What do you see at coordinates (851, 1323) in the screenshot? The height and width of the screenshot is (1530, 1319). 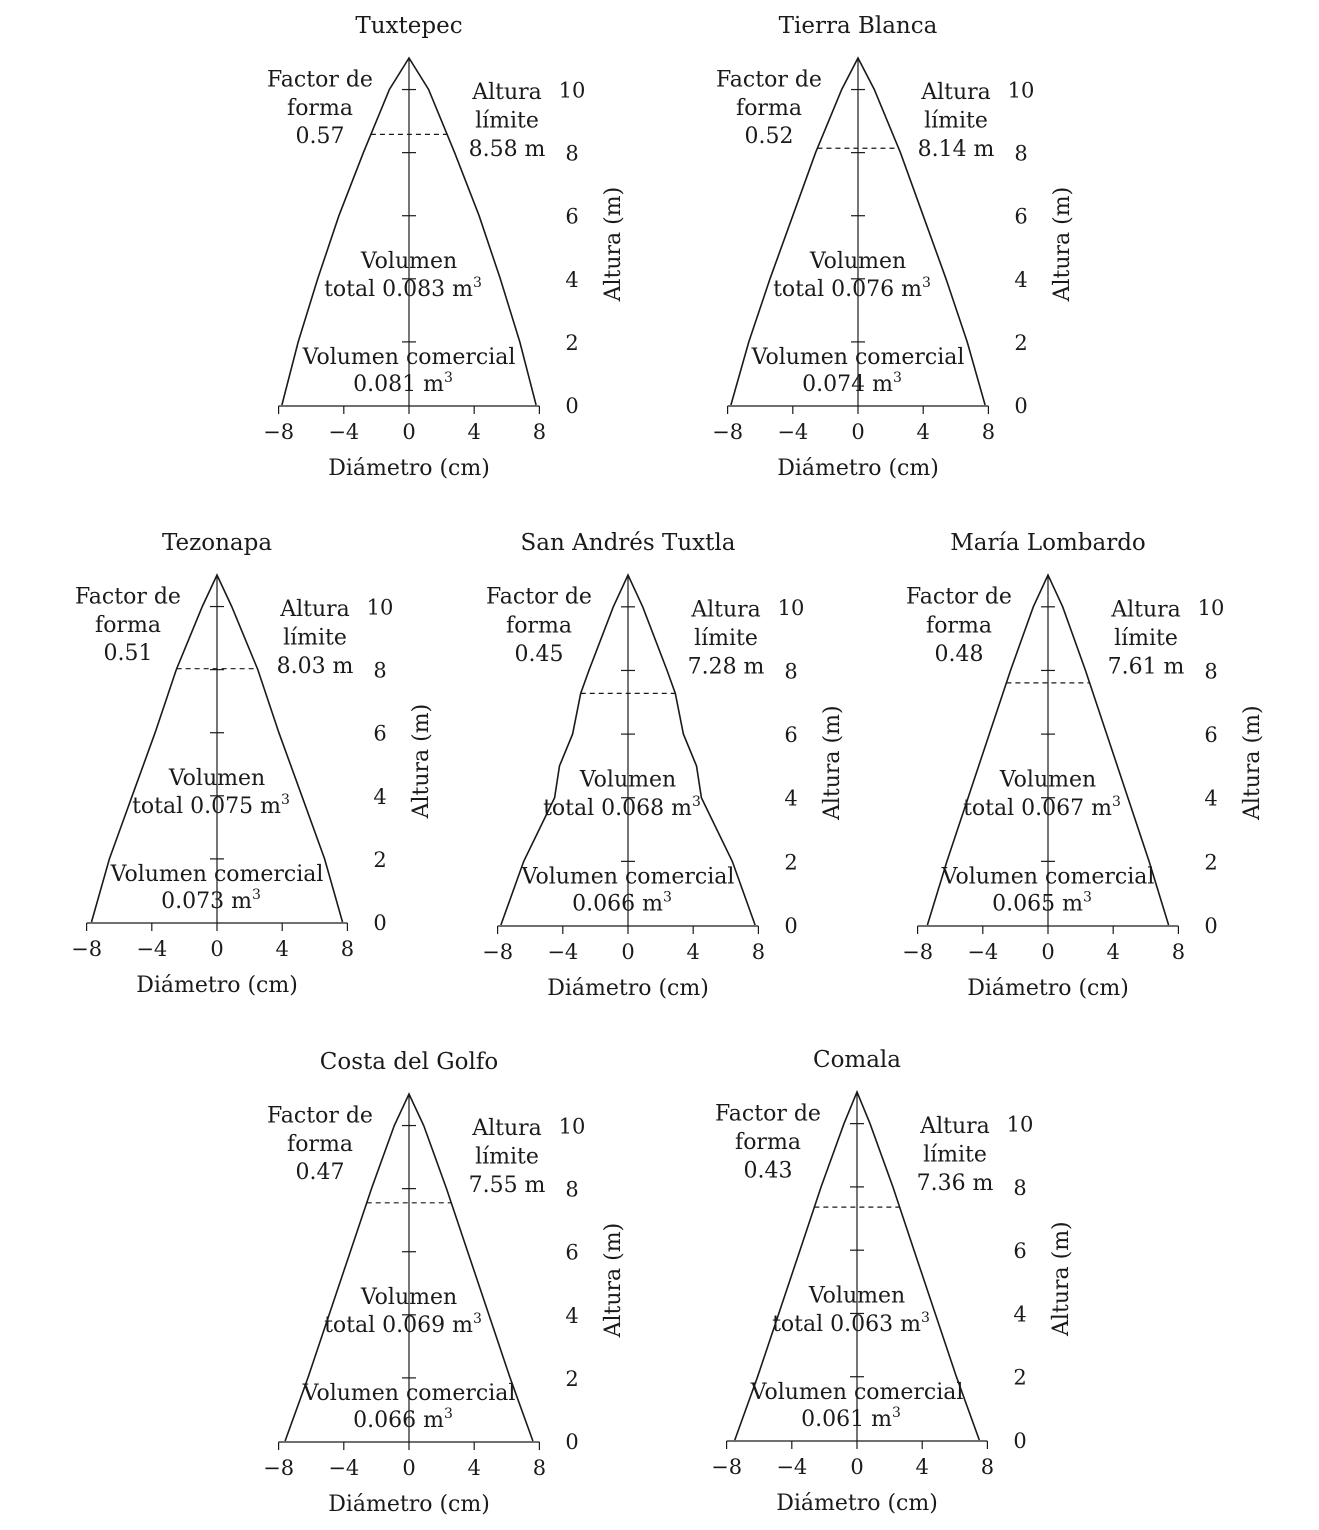 I see `volumen-total-value: total 0.063 m3` at bounding box center [851, 1323].